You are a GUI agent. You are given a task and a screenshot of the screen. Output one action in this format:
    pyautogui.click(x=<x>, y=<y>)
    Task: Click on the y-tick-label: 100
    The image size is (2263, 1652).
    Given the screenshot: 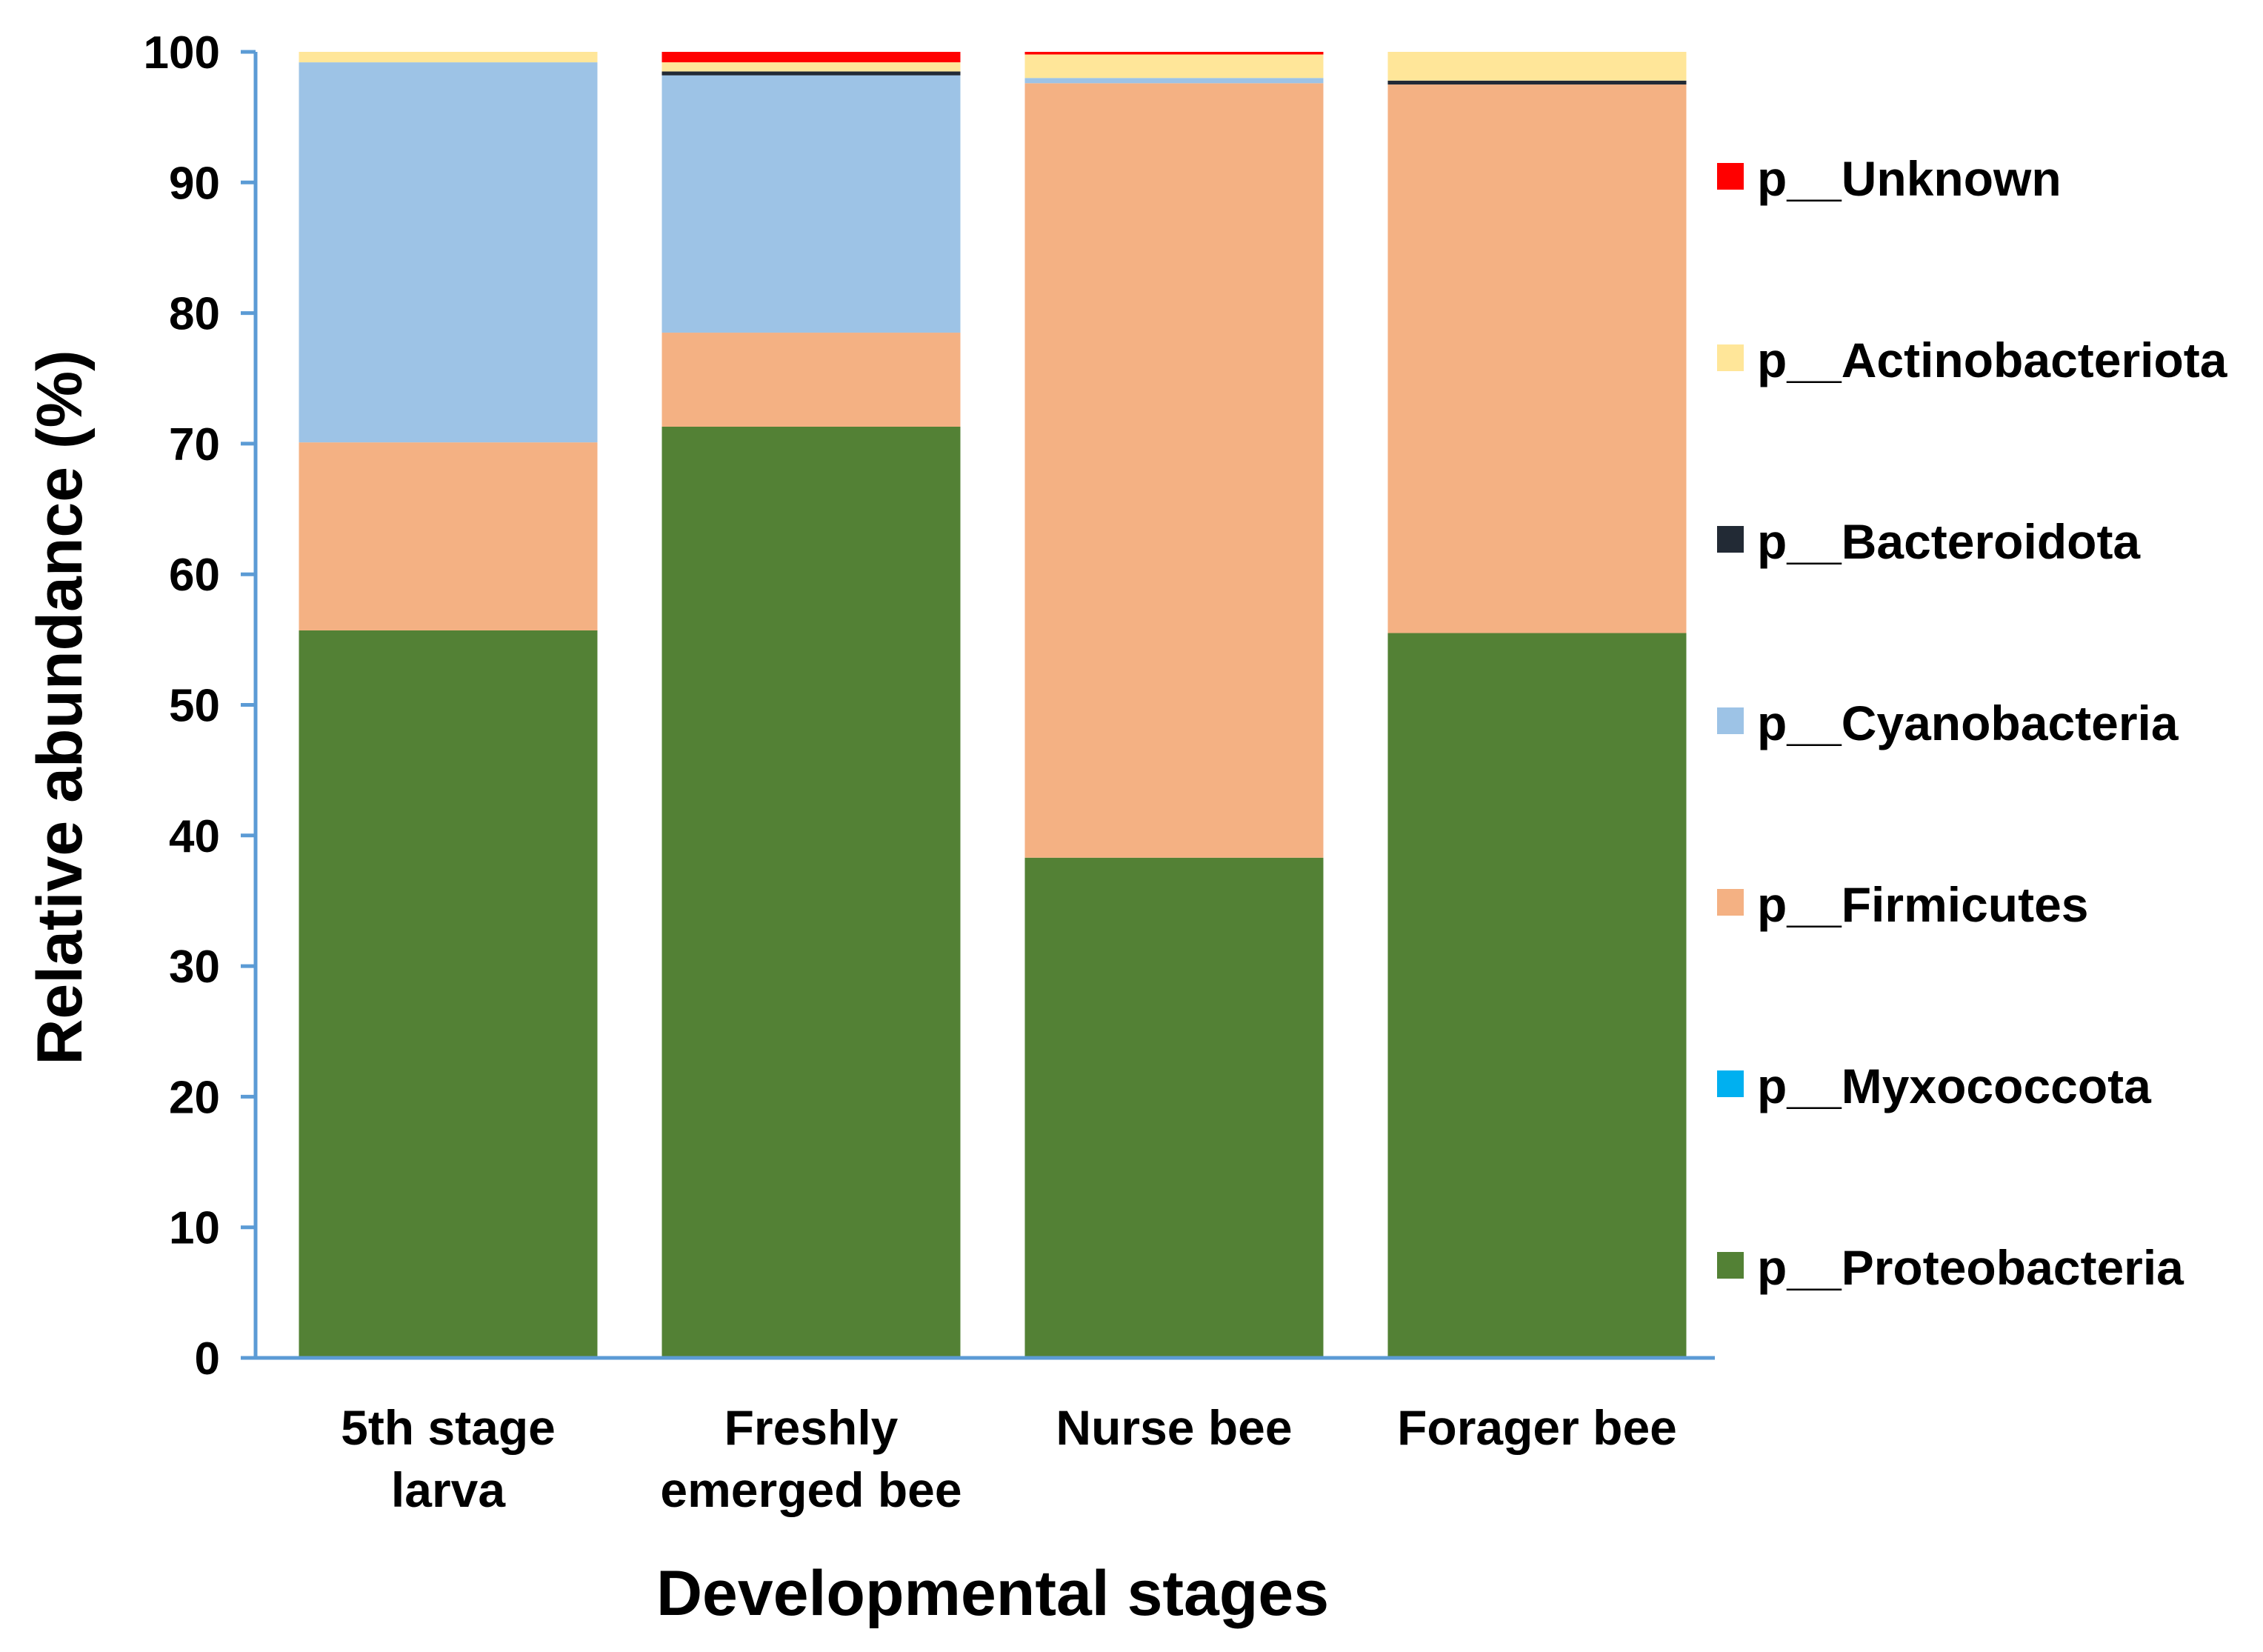 What is the action you would take?
    pyautogui.click(x=182, y=53)
    